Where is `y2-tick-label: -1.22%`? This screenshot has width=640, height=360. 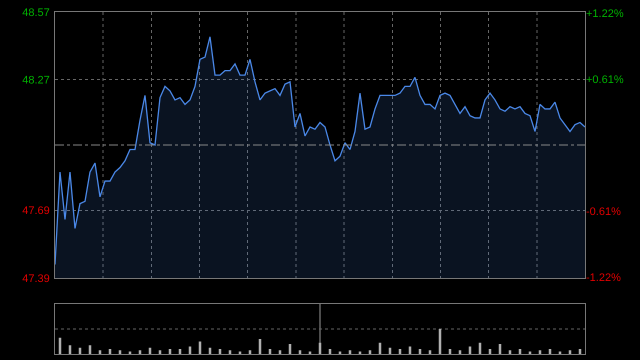 y2-tick-label: -1.22% is located at coordinates (604, 278).